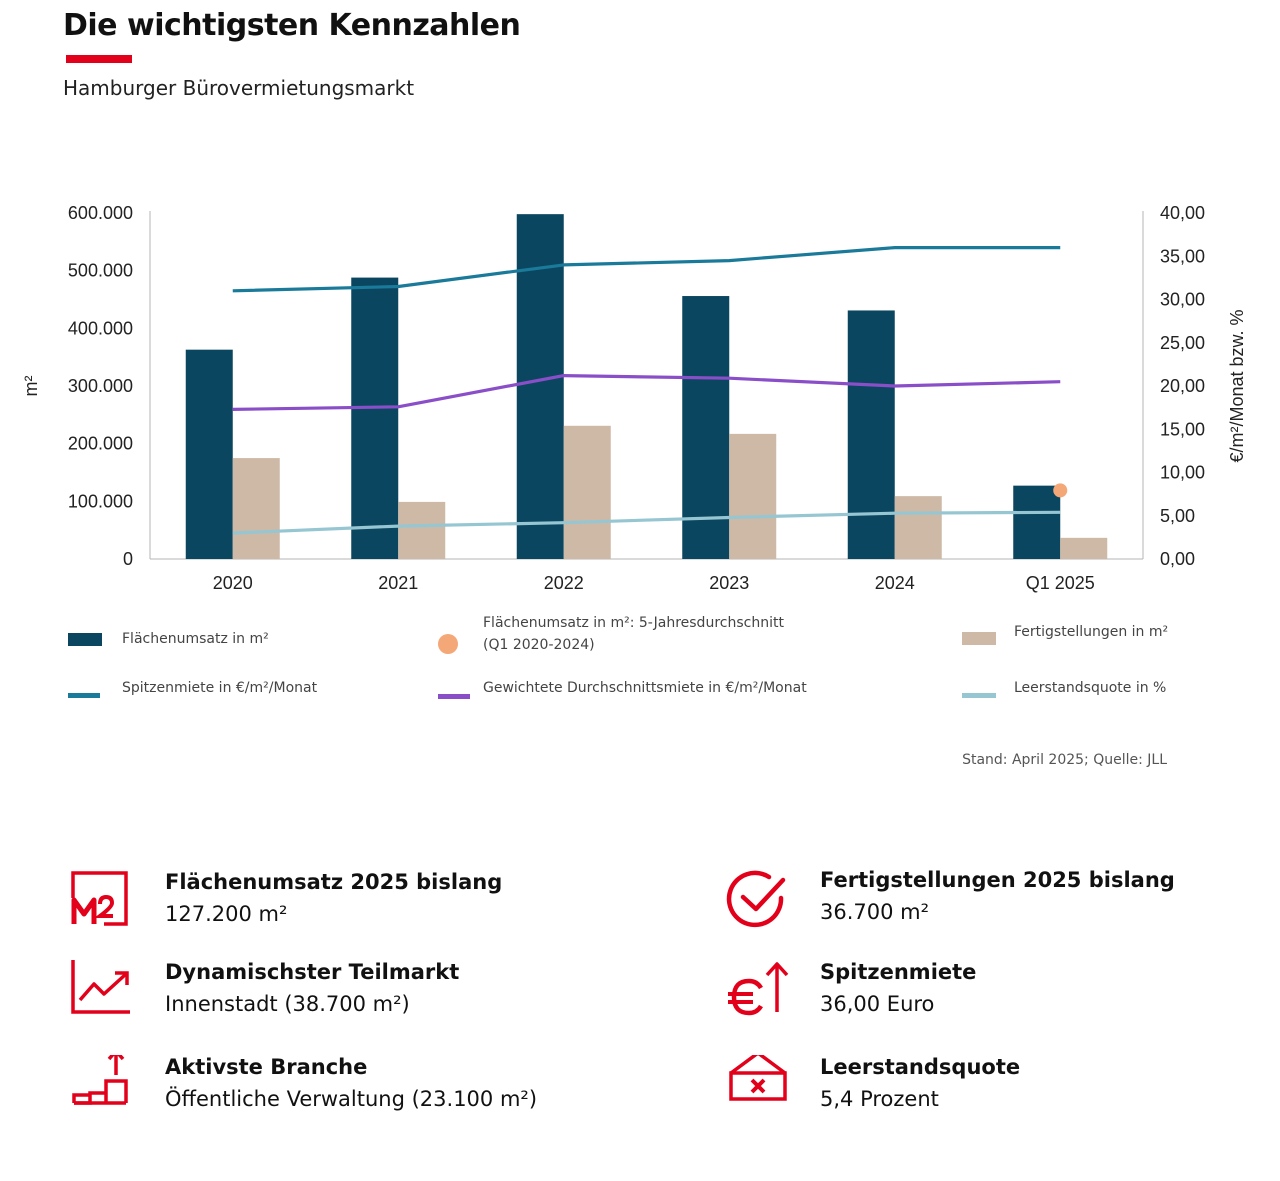 Image resolution: width=1280 pixels, height=1181 pixels. Describe the element at coordinates (877, 1004) in the screenshot. I see `kpi-value: 36,00 Euro` at that location.